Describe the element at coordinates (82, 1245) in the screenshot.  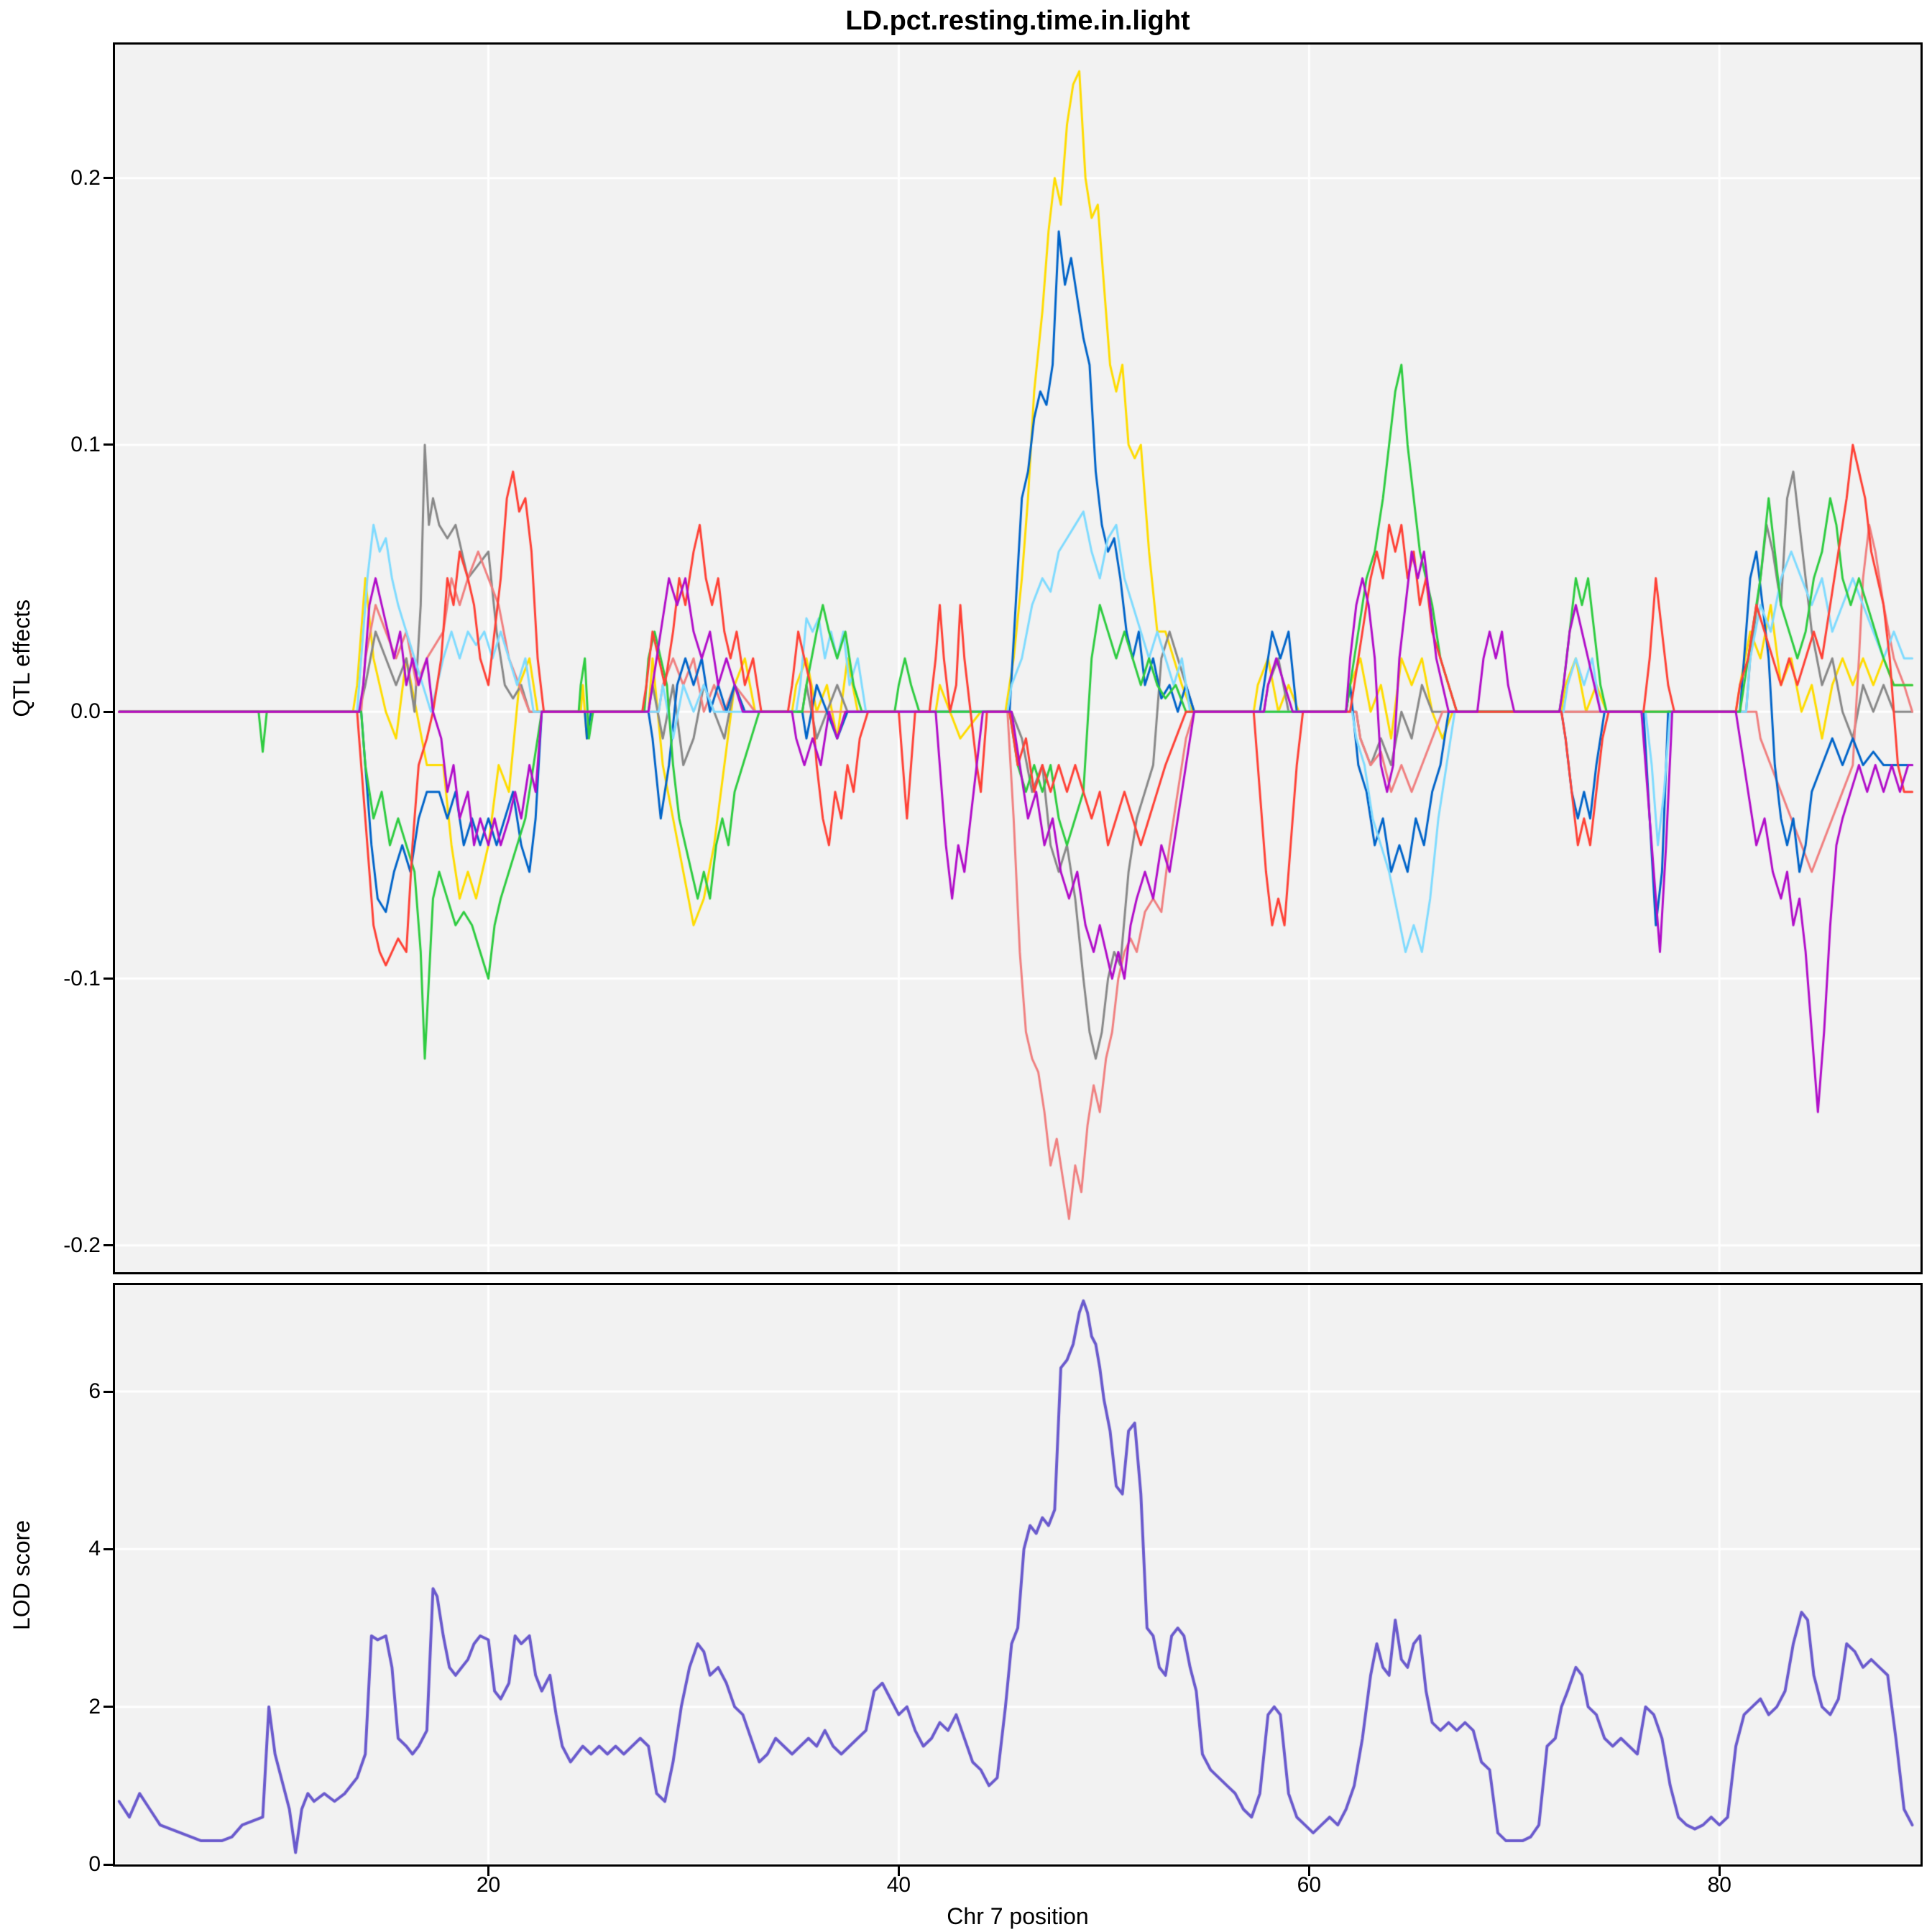
I see `y-tick-label: -0.2` at that location.